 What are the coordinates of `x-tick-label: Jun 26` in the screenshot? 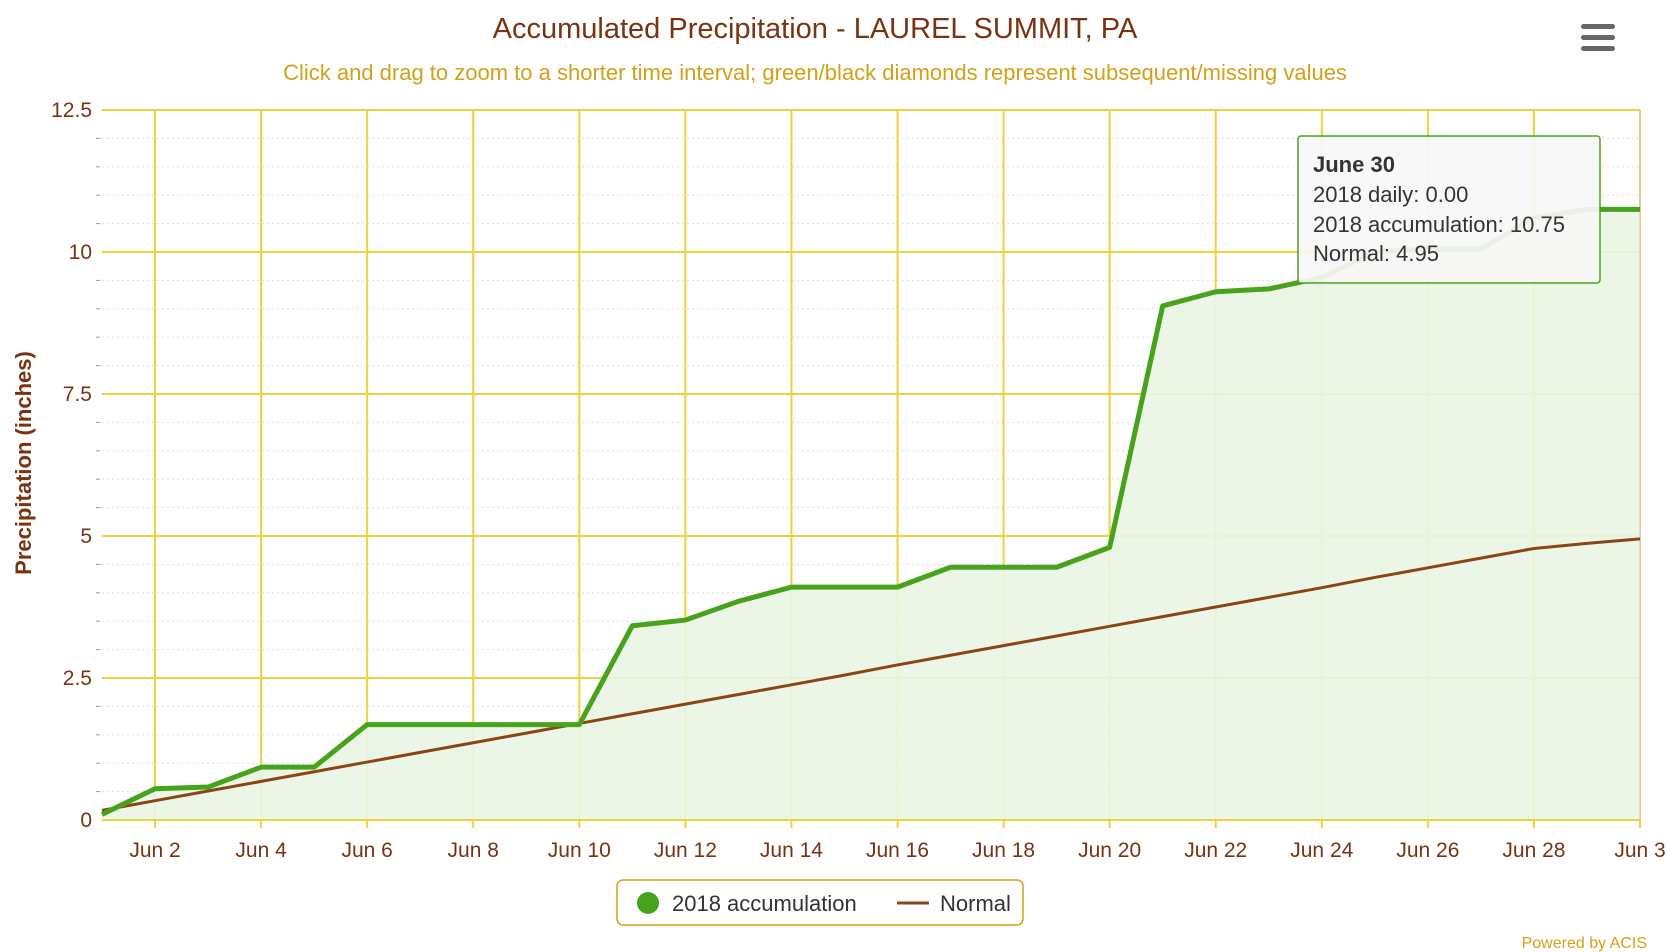 It's located at (1427, 850).